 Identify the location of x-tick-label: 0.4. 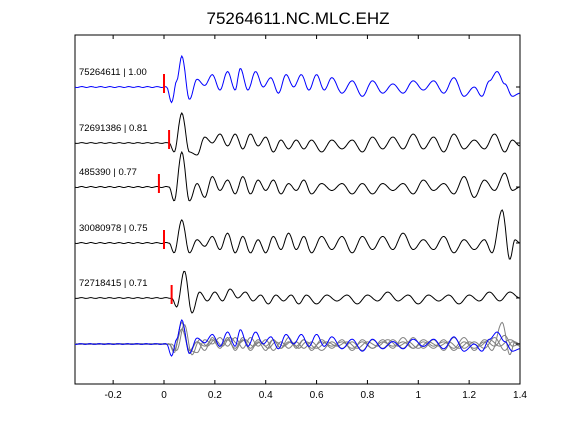
(266, 395).